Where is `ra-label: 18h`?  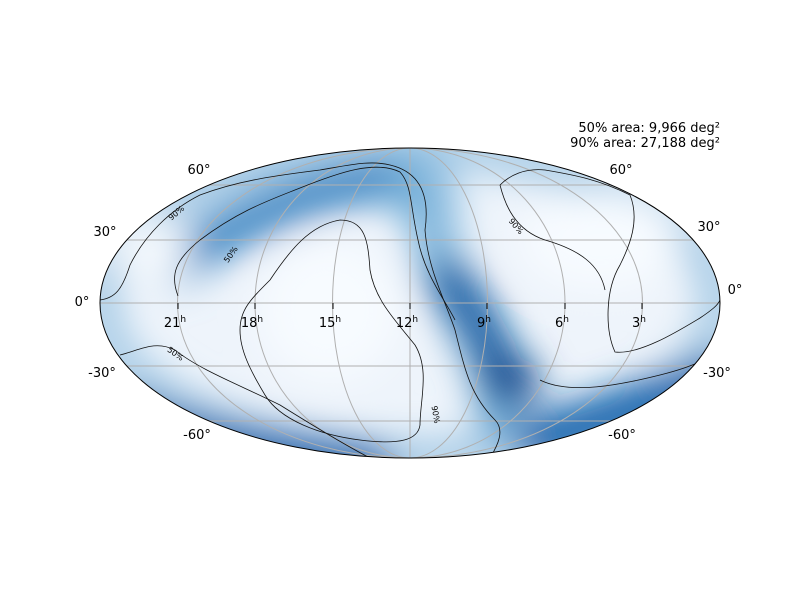
ra-label: 18h is located at coordinates (252, 323).